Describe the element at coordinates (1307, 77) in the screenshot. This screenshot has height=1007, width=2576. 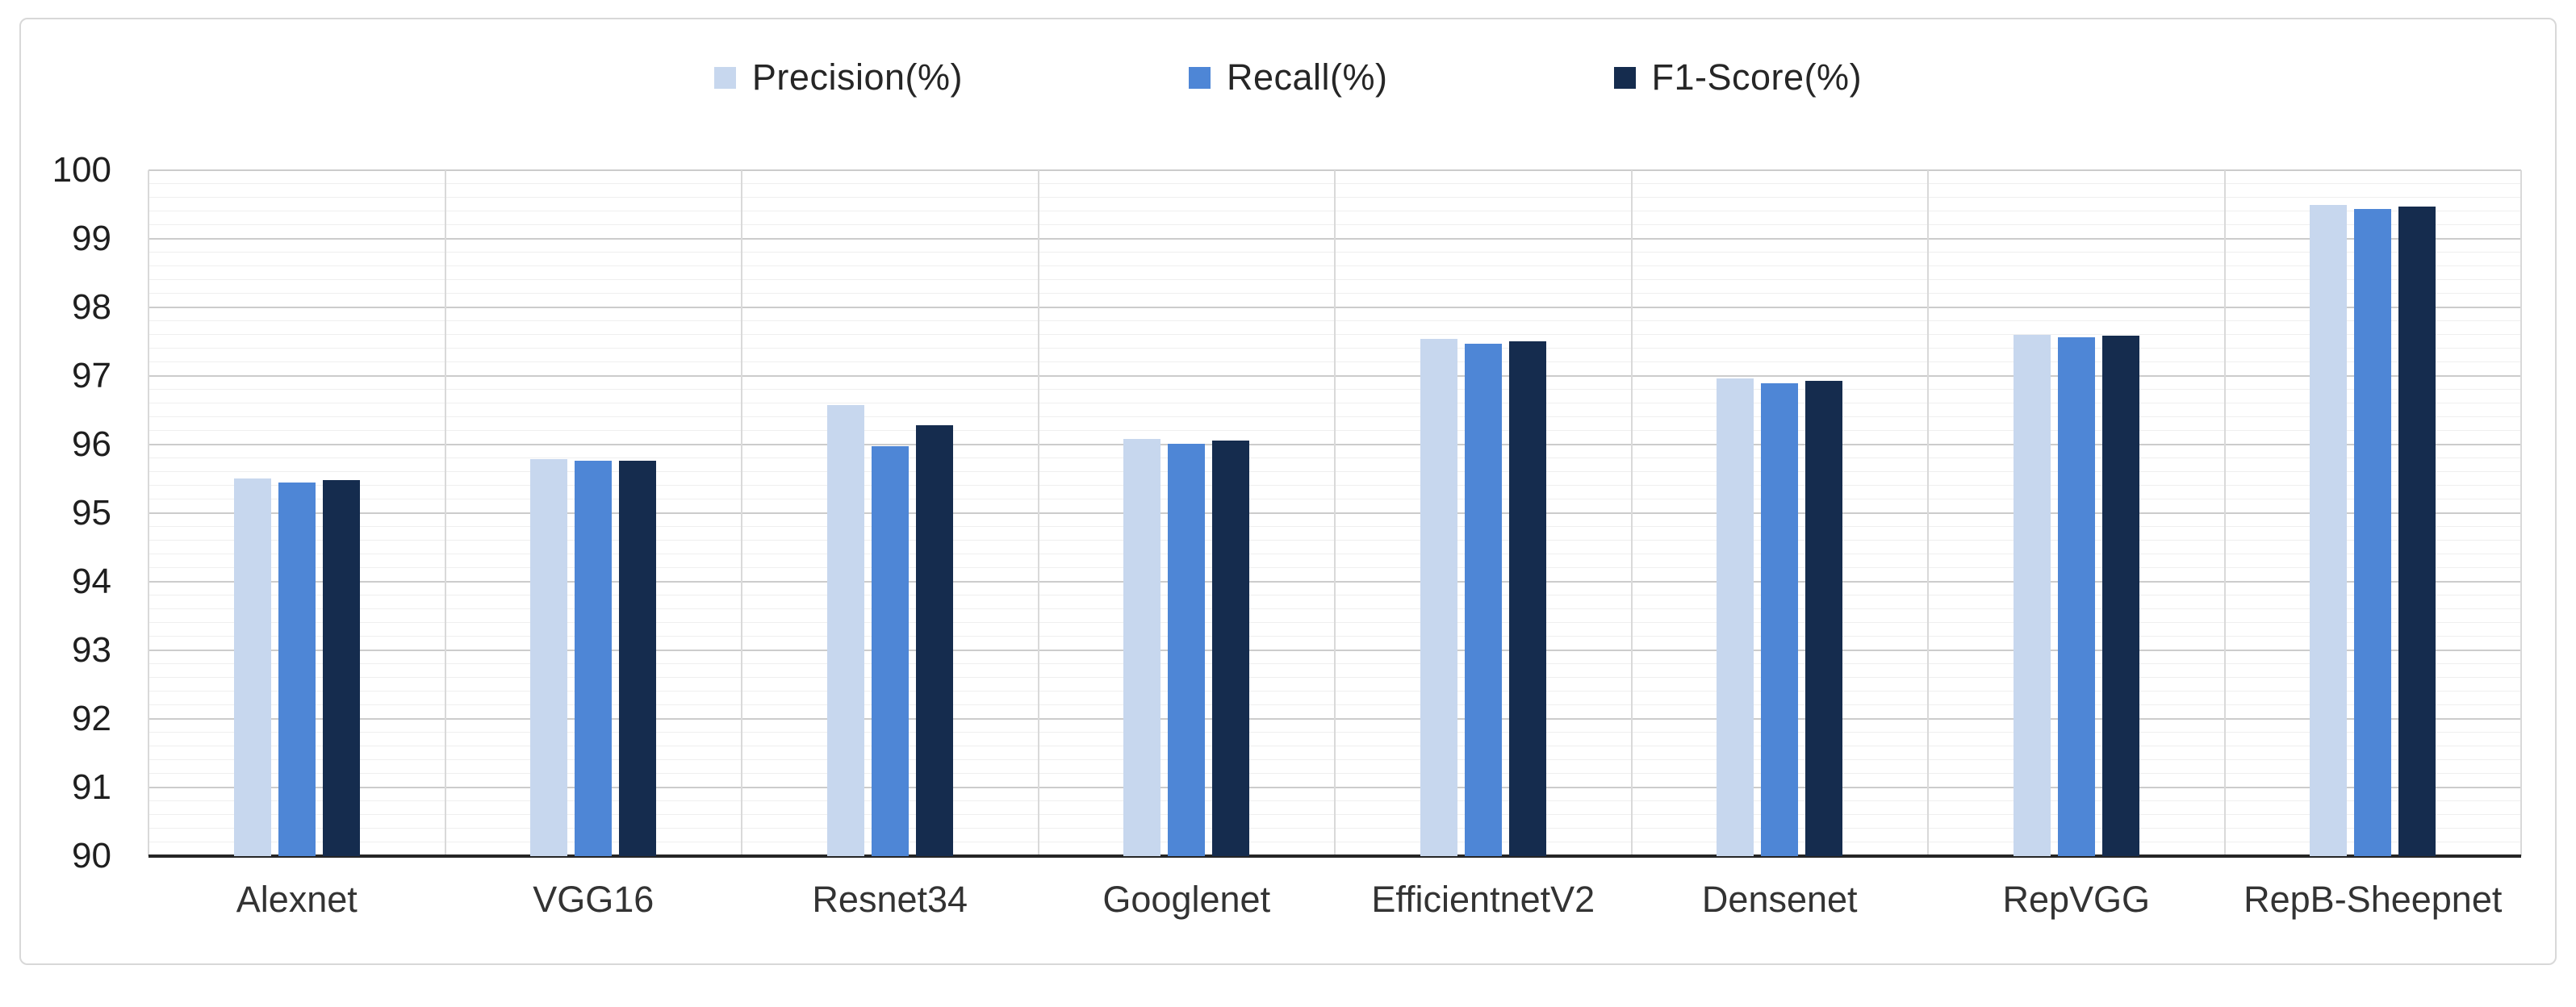
I see `legend-label-recall: Recall(%)` at that location.